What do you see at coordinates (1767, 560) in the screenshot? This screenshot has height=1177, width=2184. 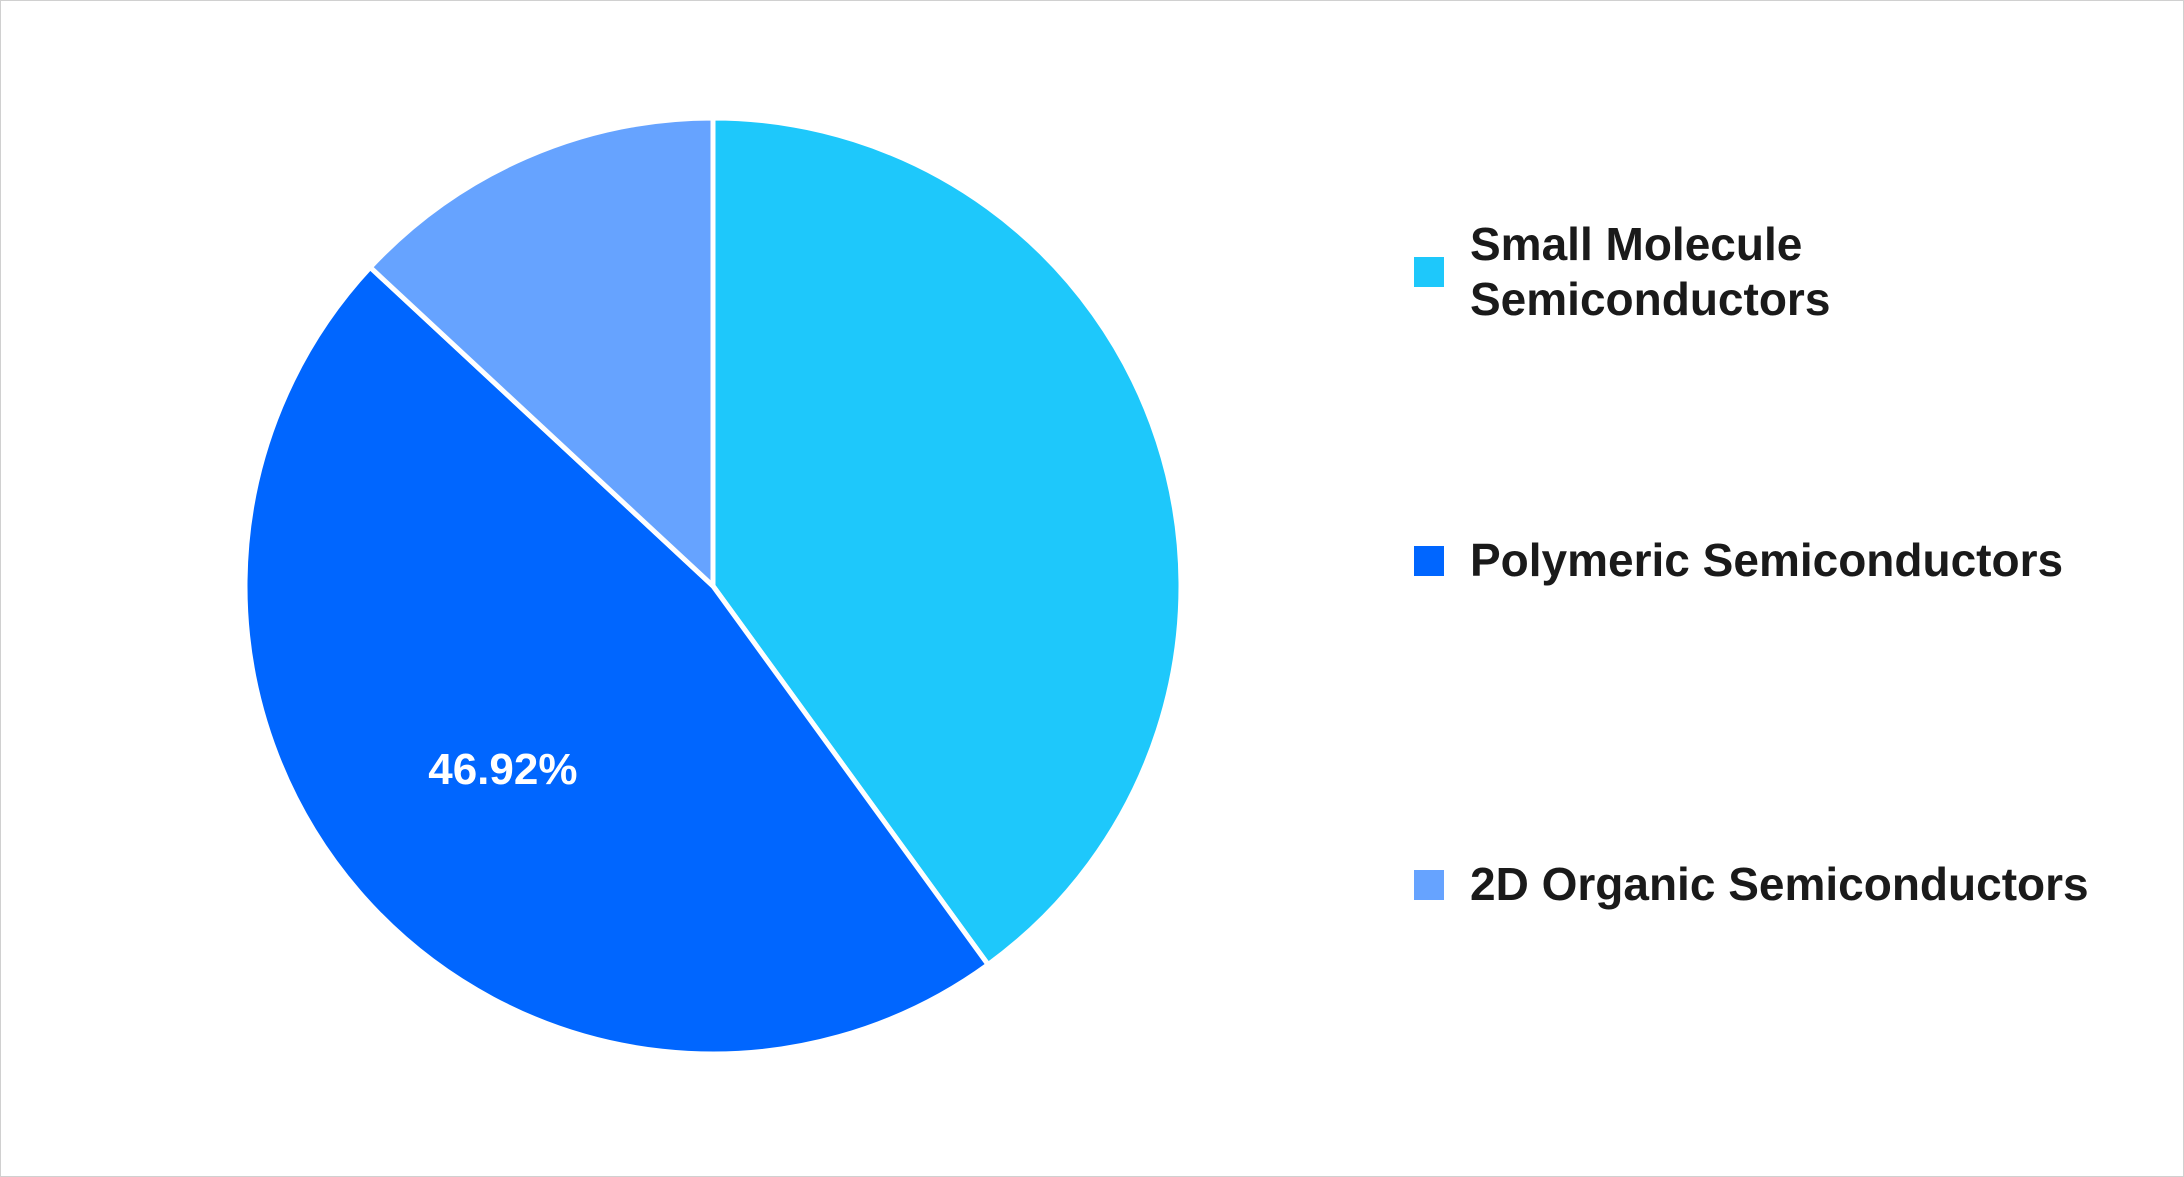 I see `legend-label: Polymeric Semiconductors` at bounding box center [1767, 560].